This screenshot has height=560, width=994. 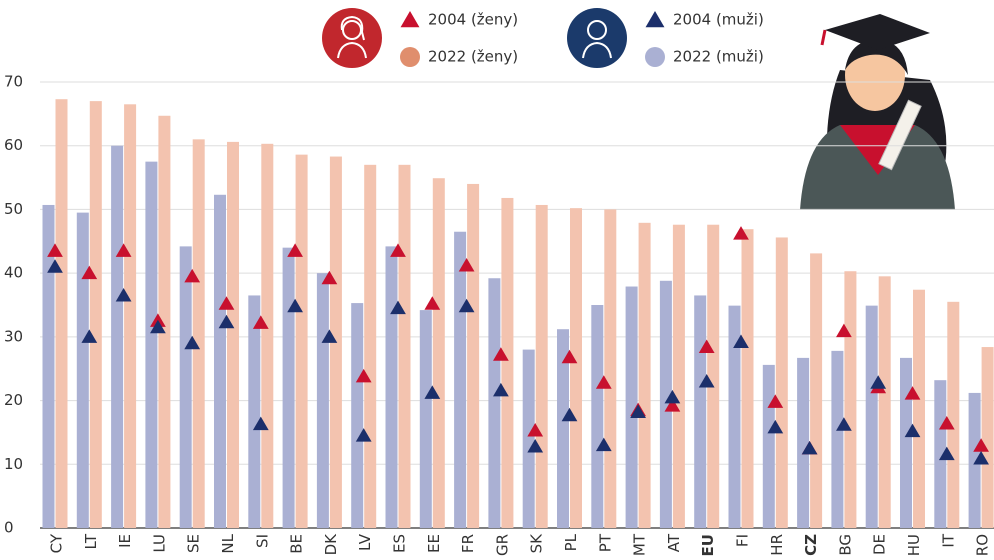 I want to click on x-tick-label: EE, so click(x=434, y=543).